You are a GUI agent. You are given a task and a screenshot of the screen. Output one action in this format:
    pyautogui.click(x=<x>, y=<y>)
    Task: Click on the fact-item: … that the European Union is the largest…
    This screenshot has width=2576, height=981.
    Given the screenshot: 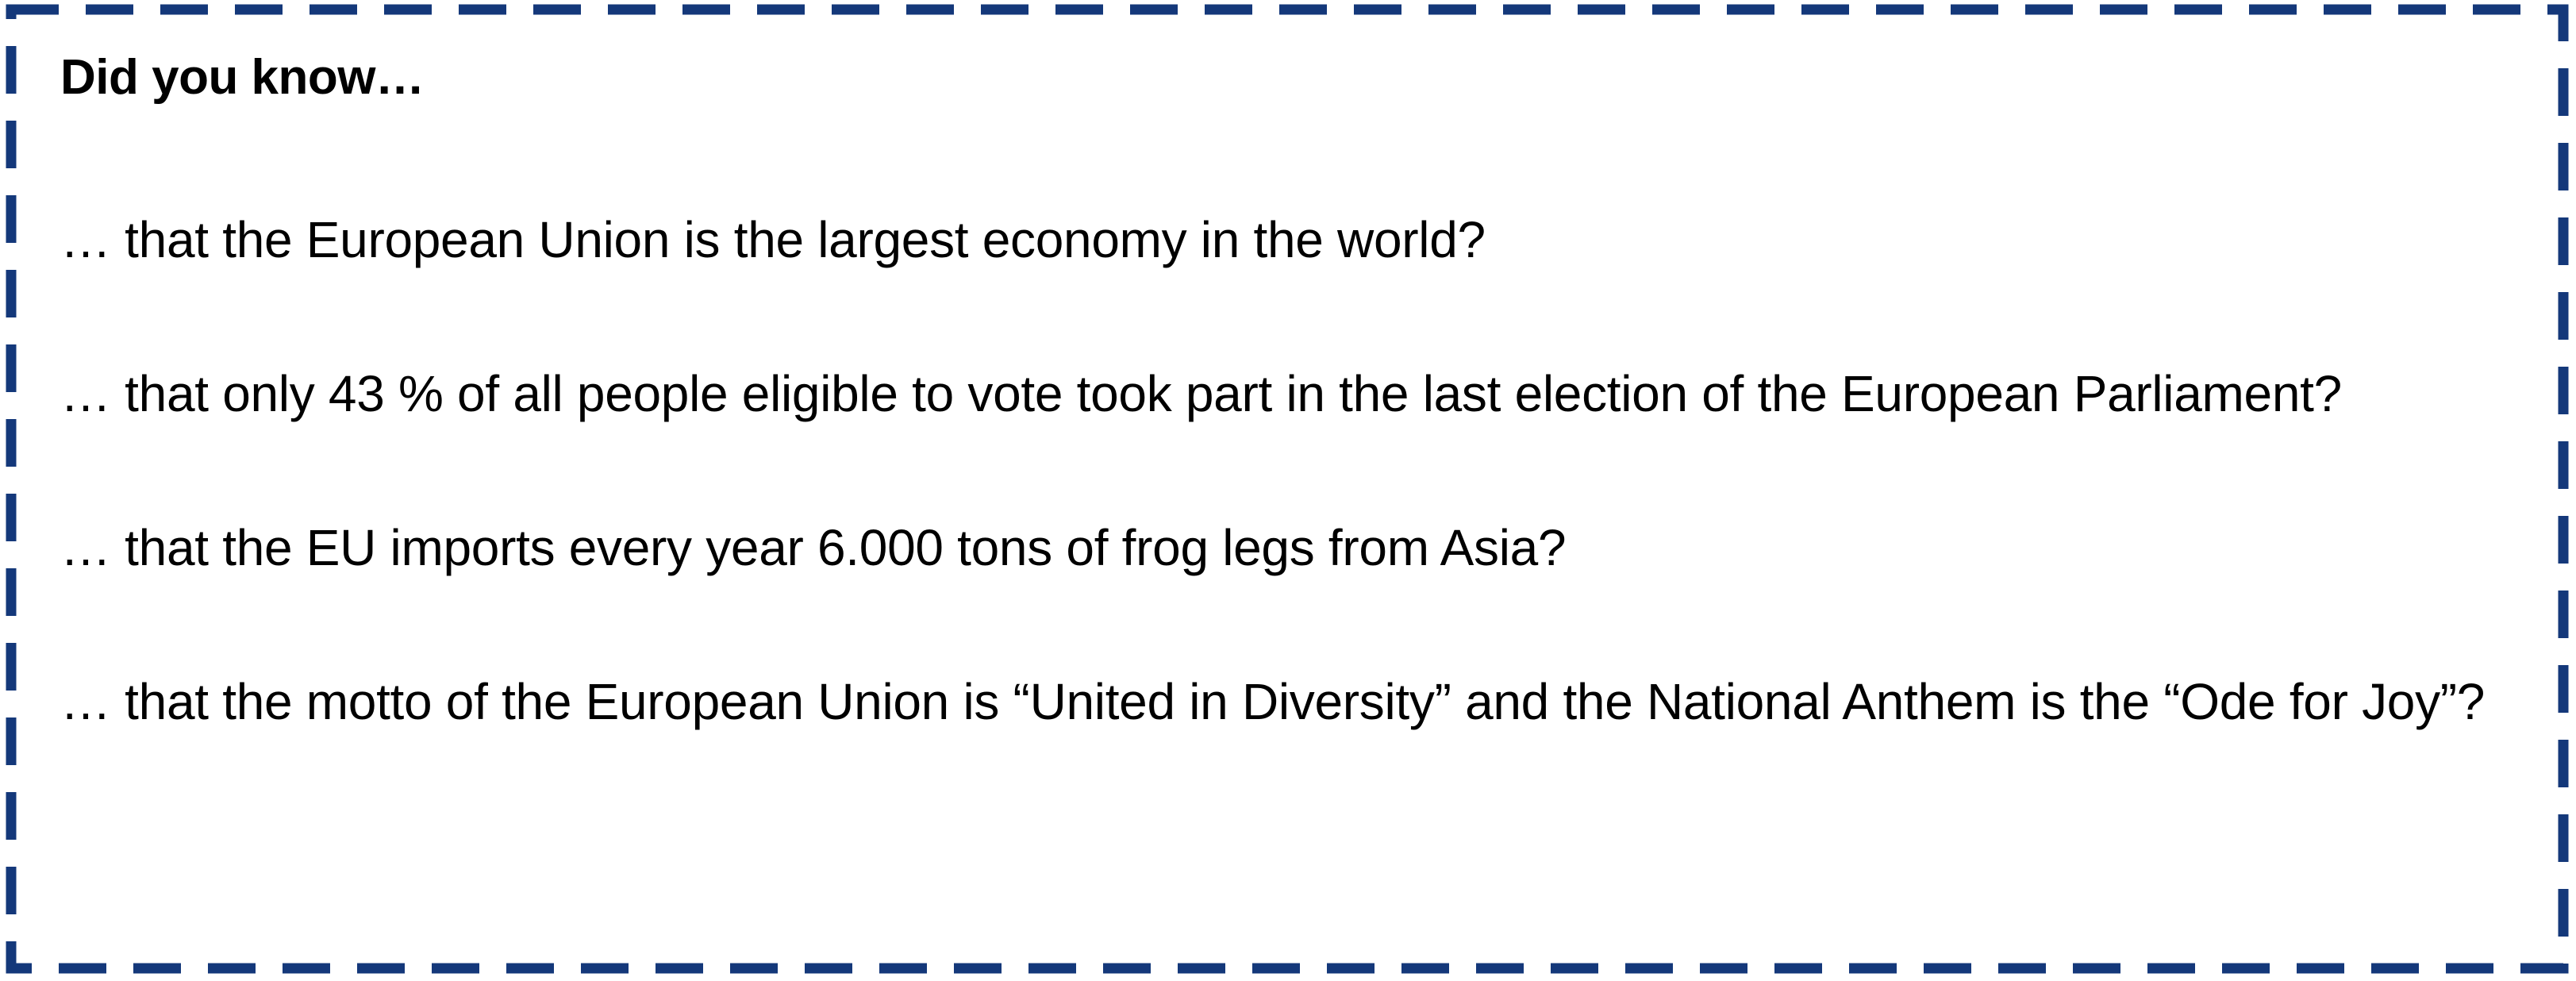 What is the action you would take?
    pyautogui.click(x=773, y=239)
    